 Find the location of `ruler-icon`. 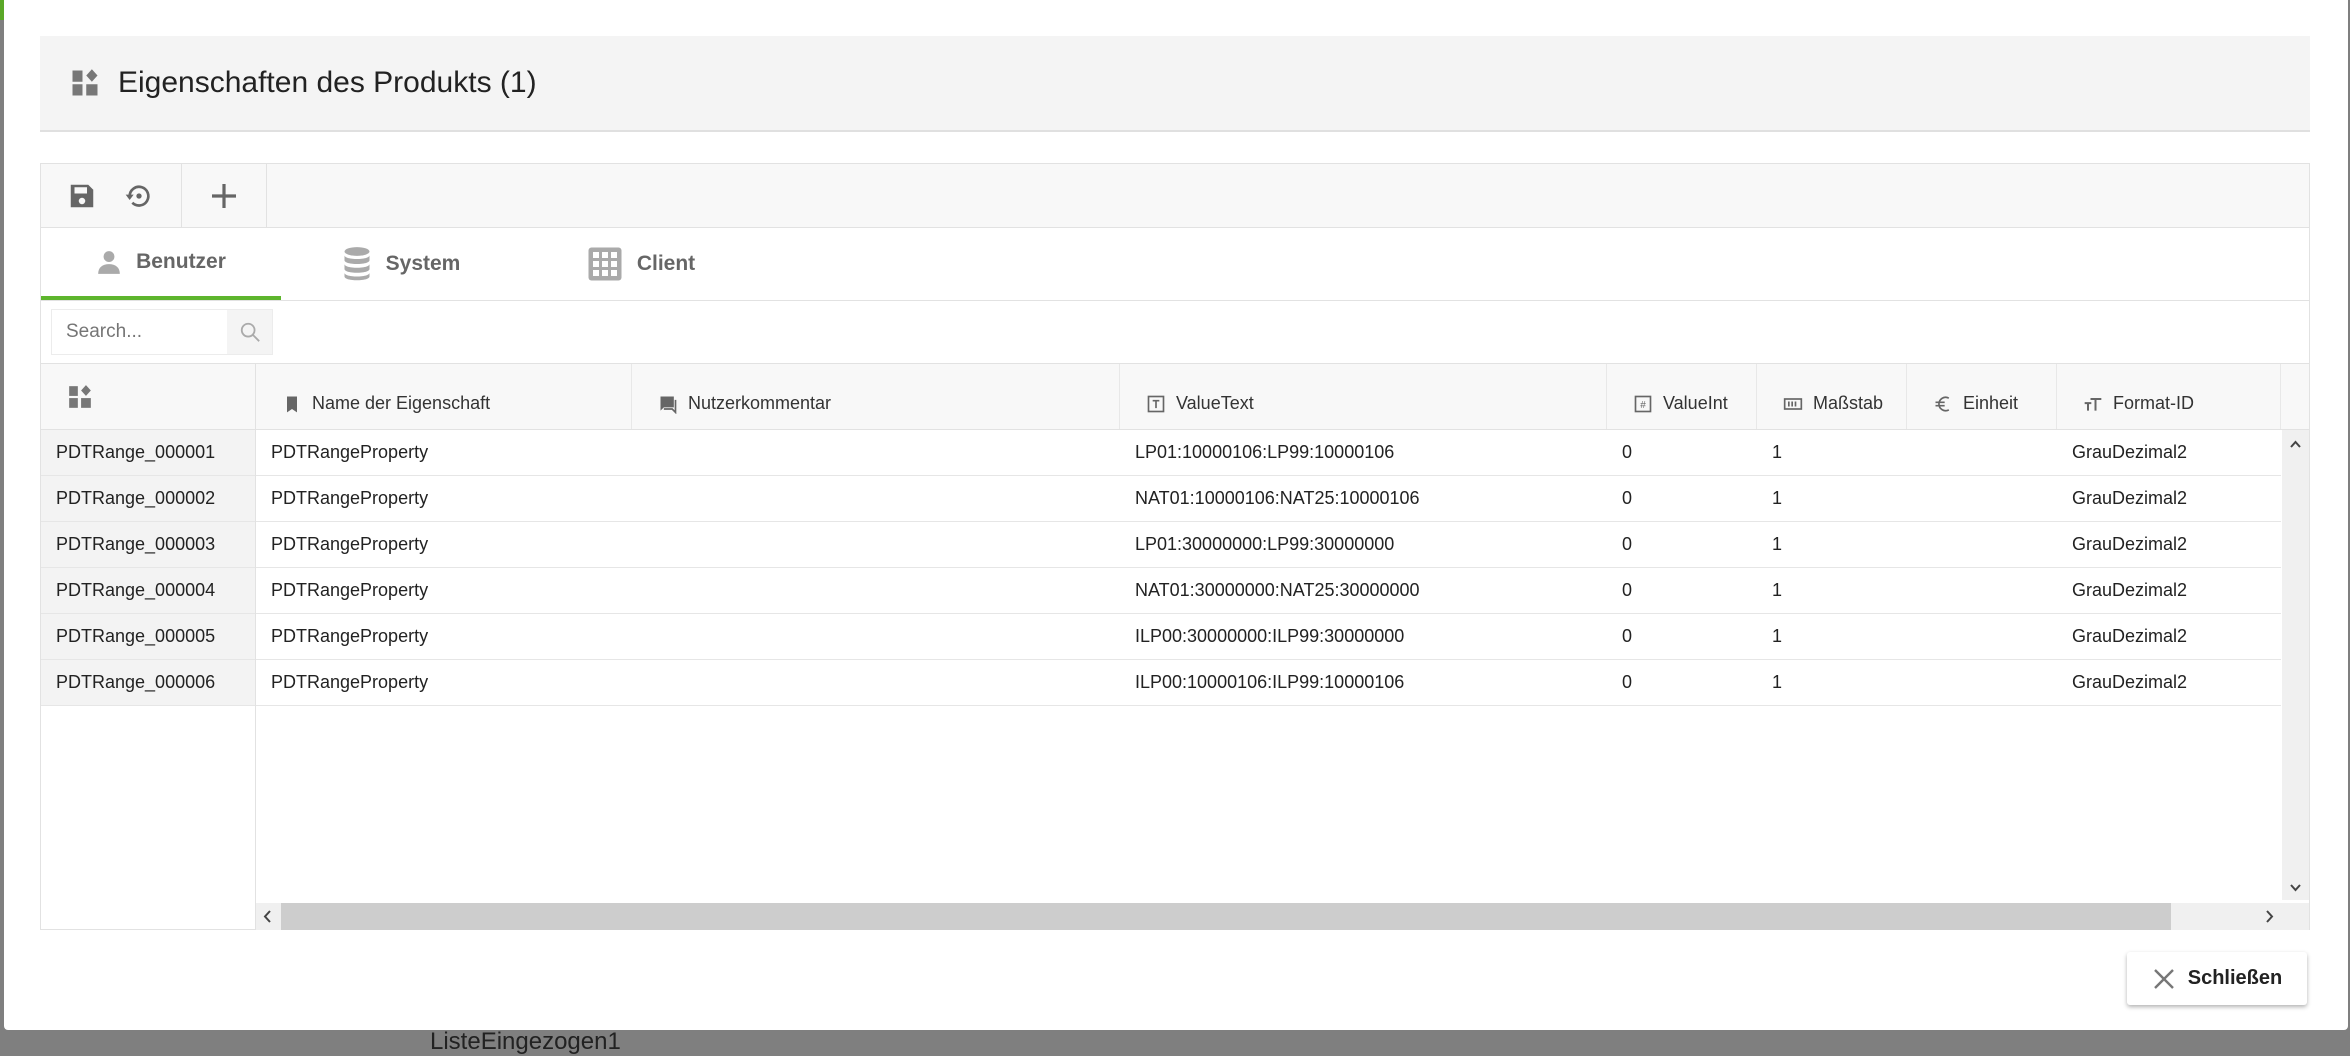

ruler-icon is located at coordinates (1793, 404).